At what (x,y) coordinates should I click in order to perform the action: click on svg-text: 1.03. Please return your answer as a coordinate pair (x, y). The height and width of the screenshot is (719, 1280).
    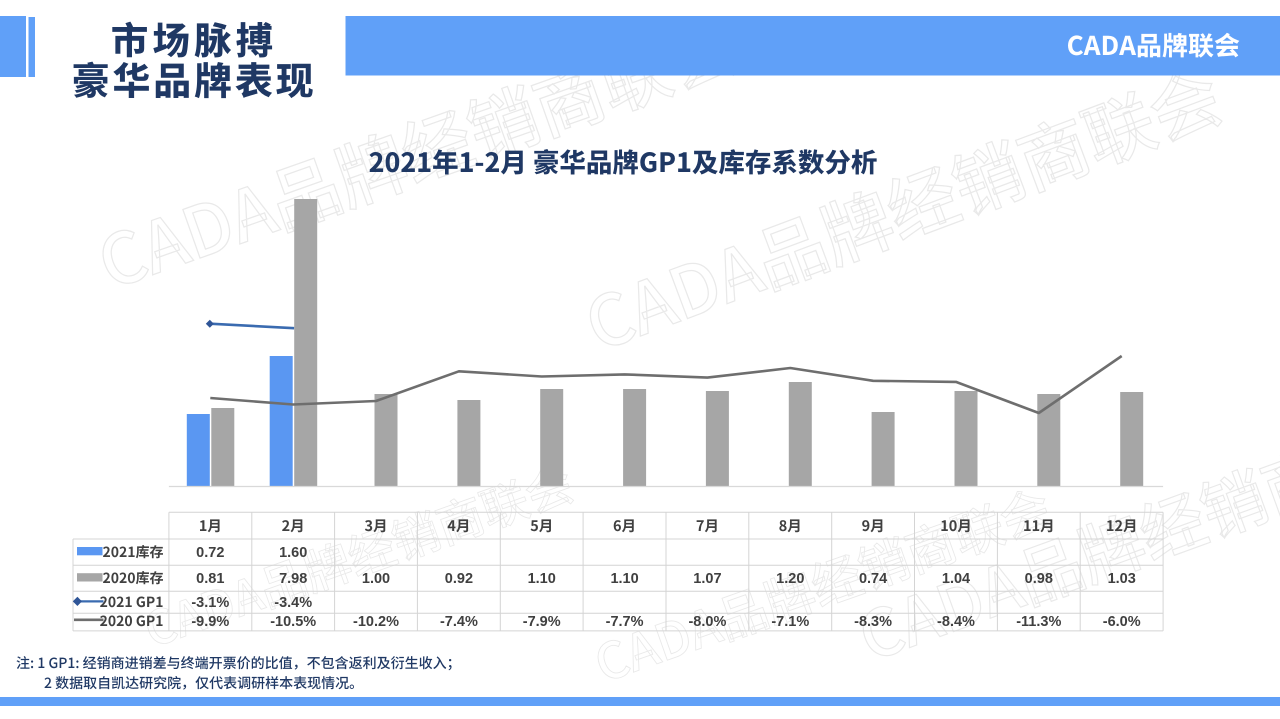
    Looking at the image, I should click on (1122, 579).